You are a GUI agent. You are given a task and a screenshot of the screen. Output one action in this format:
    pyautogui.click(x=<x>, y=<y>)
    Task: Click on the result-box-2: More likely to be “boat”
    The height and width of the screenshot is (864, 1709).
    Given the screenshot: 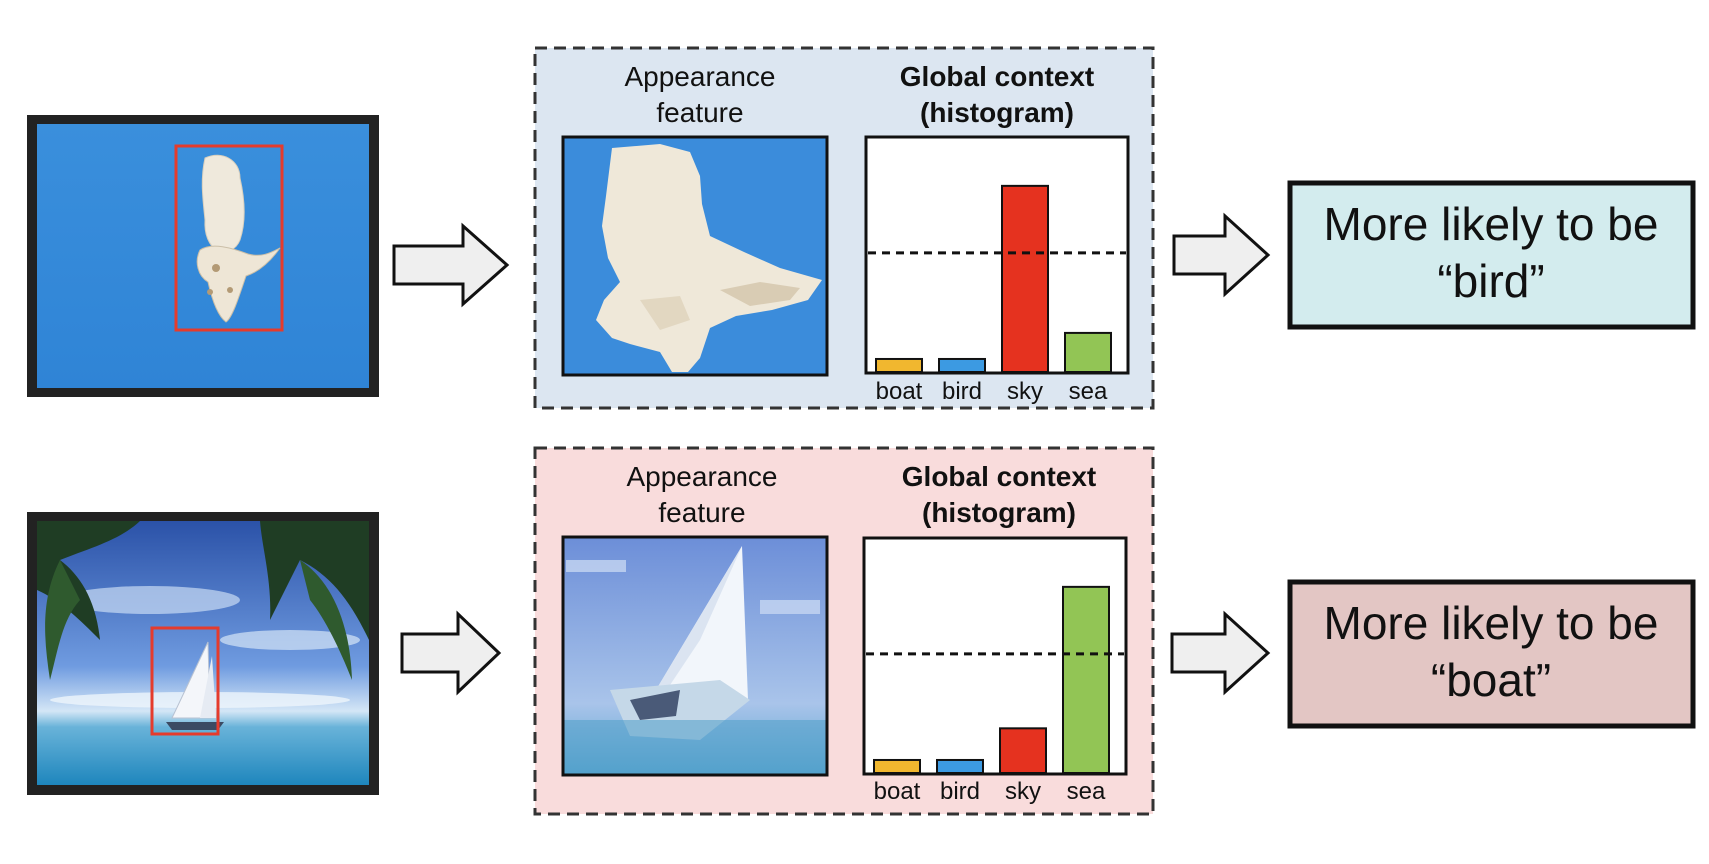 What is the action you would take?
    pyautogui.click(x=1491, y=654)
    